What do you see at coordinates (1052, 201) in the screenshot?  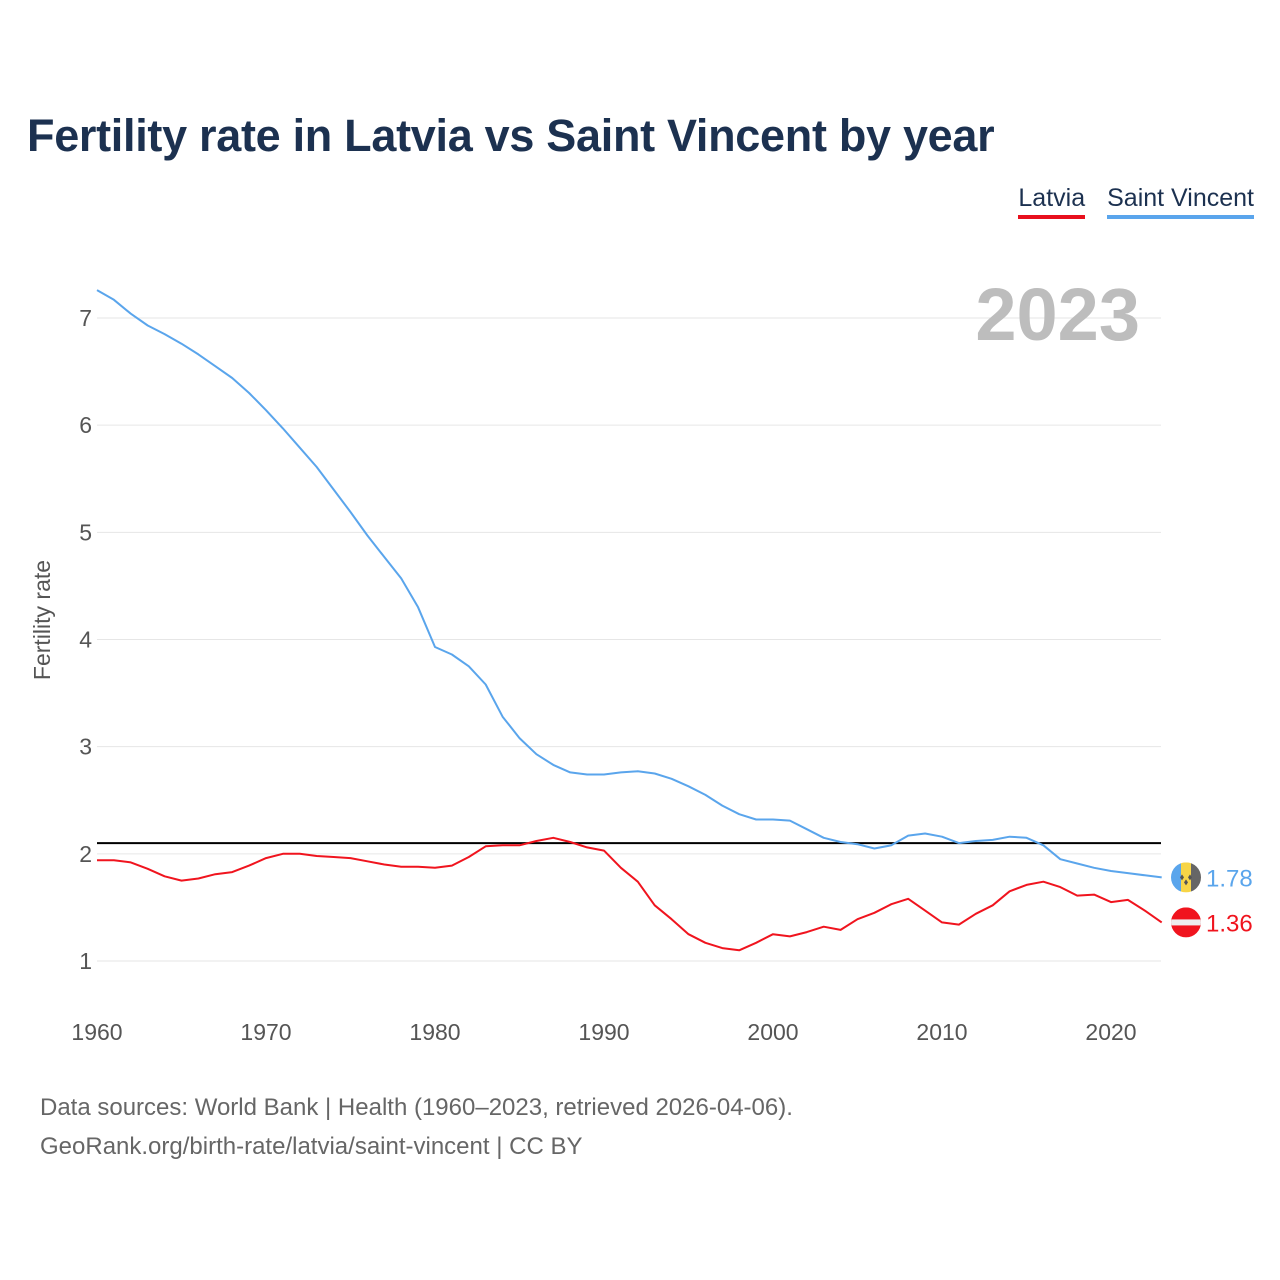 I see `legend-item-latvia: Latvia` at bounding box center [1052, 201].